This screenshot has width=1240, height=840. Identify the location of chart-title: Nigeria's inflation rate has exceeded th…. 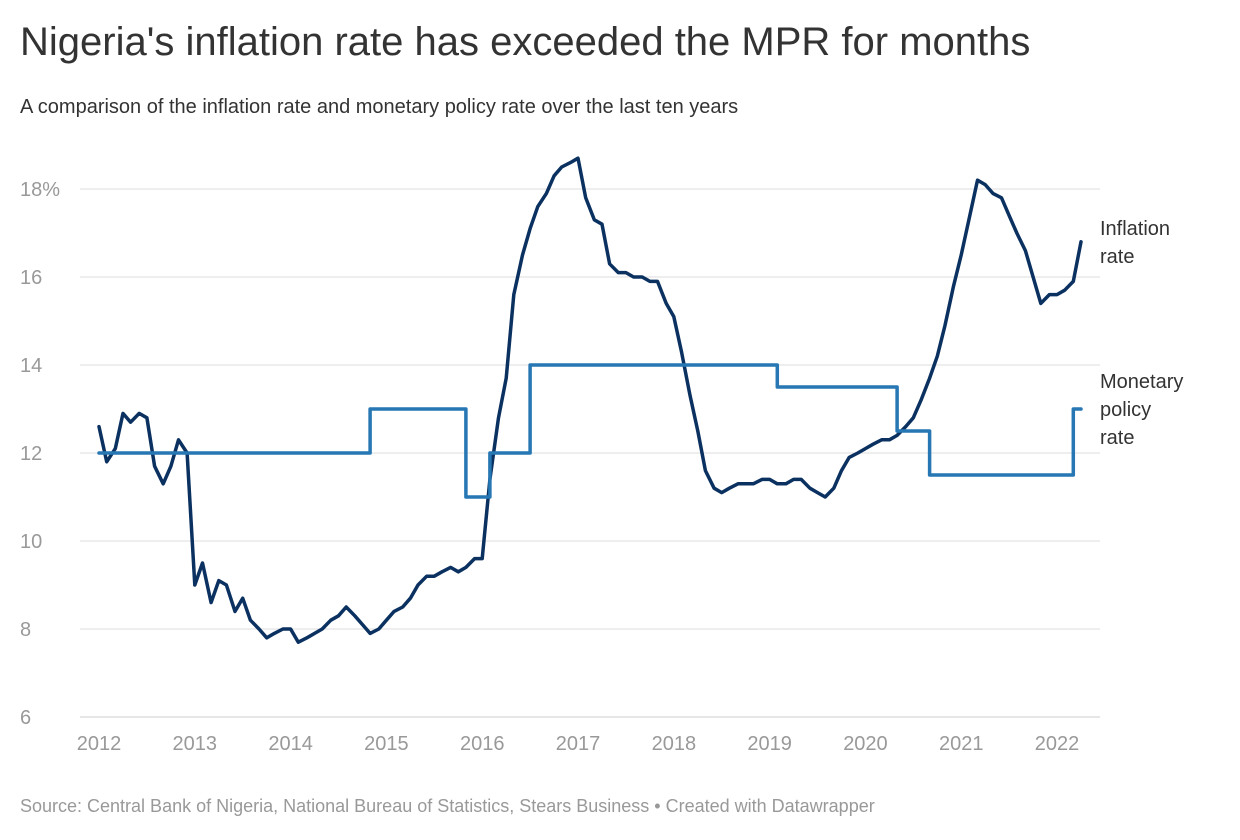
(525, 42).